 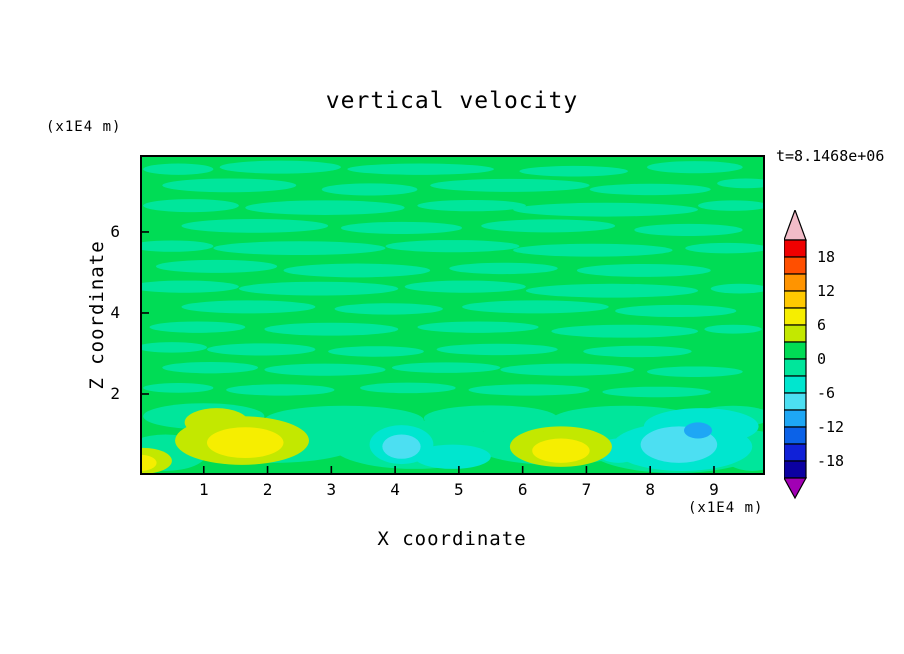 I want to click on x-tick-label: 6, so click(x=522, y=489).